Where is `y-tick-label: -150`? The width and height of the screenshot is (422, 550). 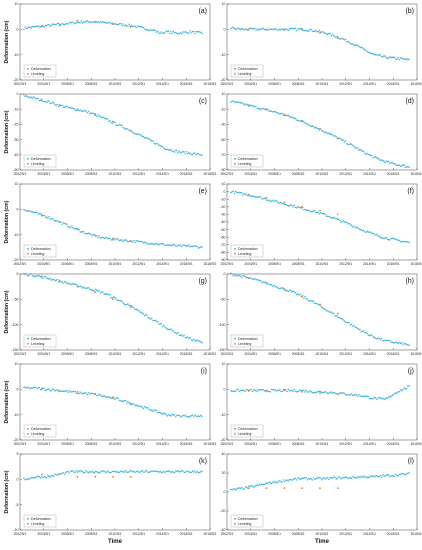
y-tick-label: -150 is located at coordinates (14, 350).